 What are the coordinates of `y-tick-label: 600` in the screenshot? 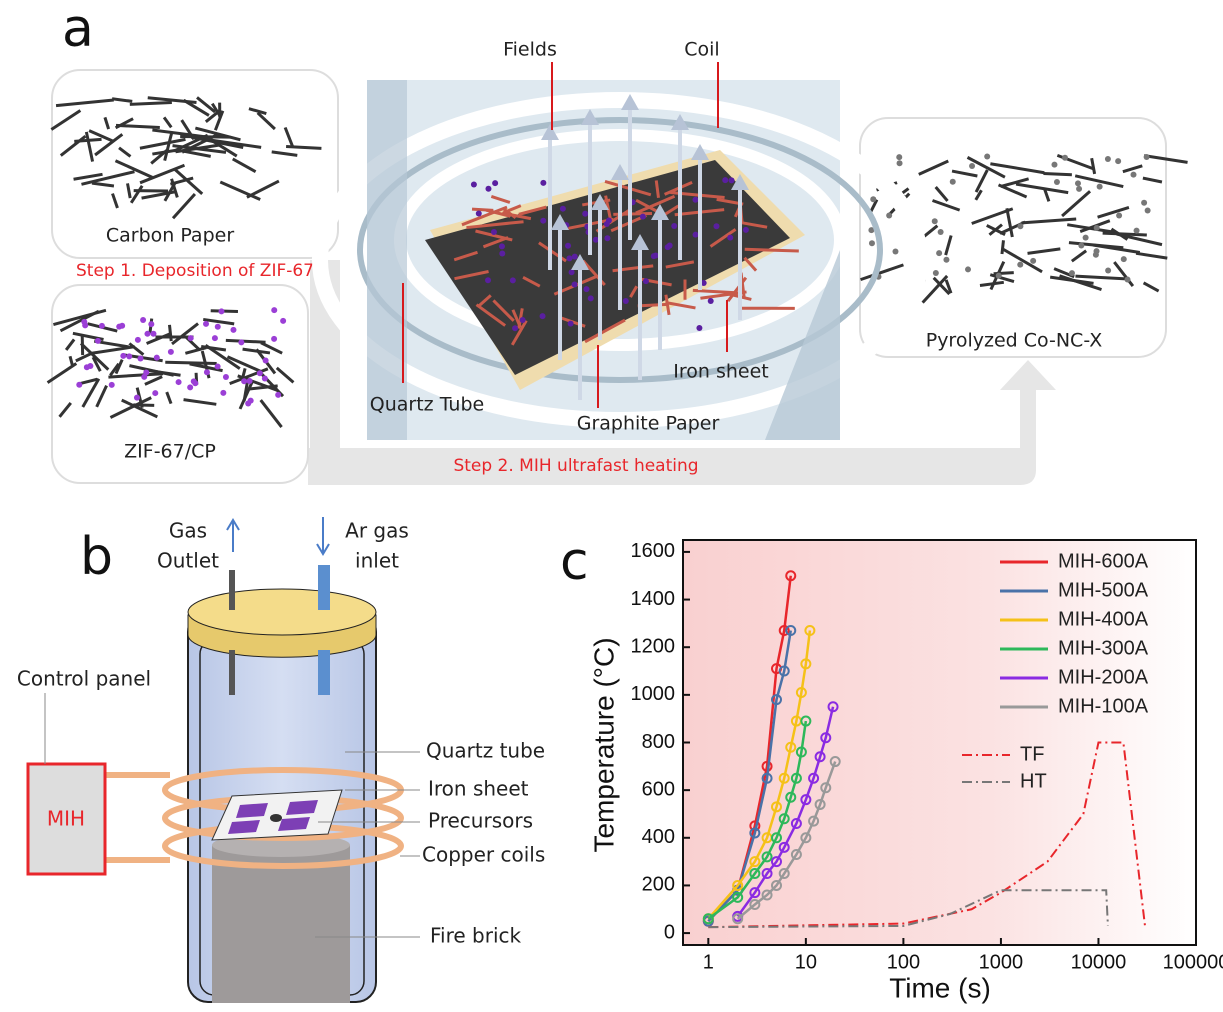 It's located at (658, 789).